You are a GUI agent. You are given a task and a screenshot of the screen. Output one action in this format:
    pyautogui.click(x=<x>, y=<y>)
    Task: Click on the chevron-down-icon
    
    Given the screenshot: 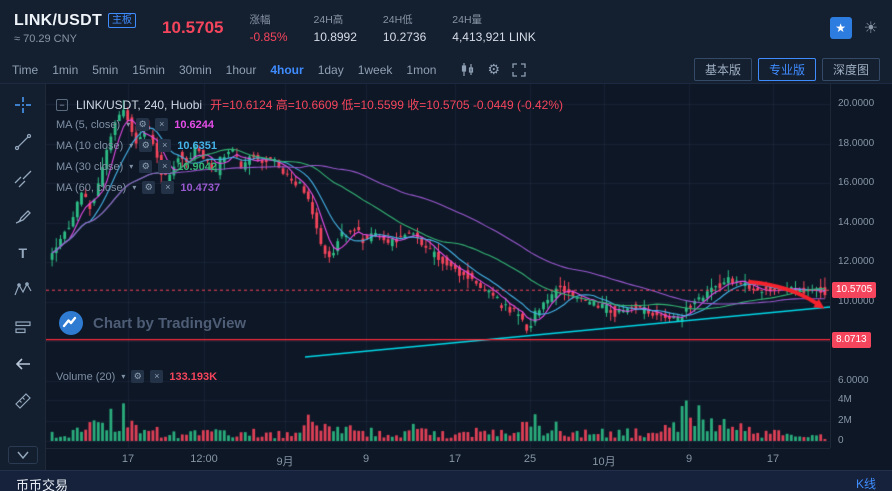 What is the action you would take?
    pyautogui.click(x=22, y=455)
    